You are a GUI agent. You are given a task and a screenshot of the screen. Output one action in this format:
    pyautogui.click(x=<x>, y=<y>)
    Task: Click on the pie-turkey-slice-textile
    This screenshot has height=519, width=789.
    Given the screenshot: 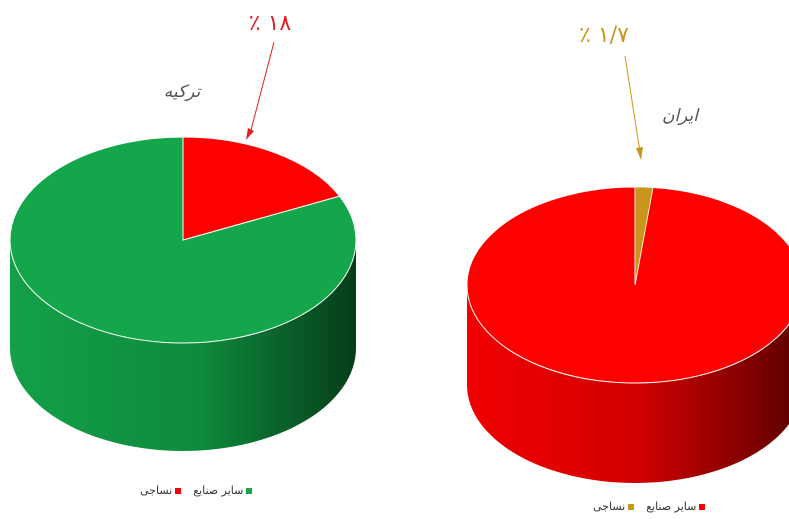 What is the action you would take?
    pyautogui.click(x=261, y=188)
    